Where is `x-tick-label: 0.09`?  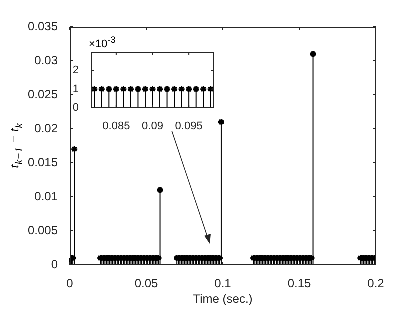
x-tick-label: 0.09 is located at coordinates (153, 126).